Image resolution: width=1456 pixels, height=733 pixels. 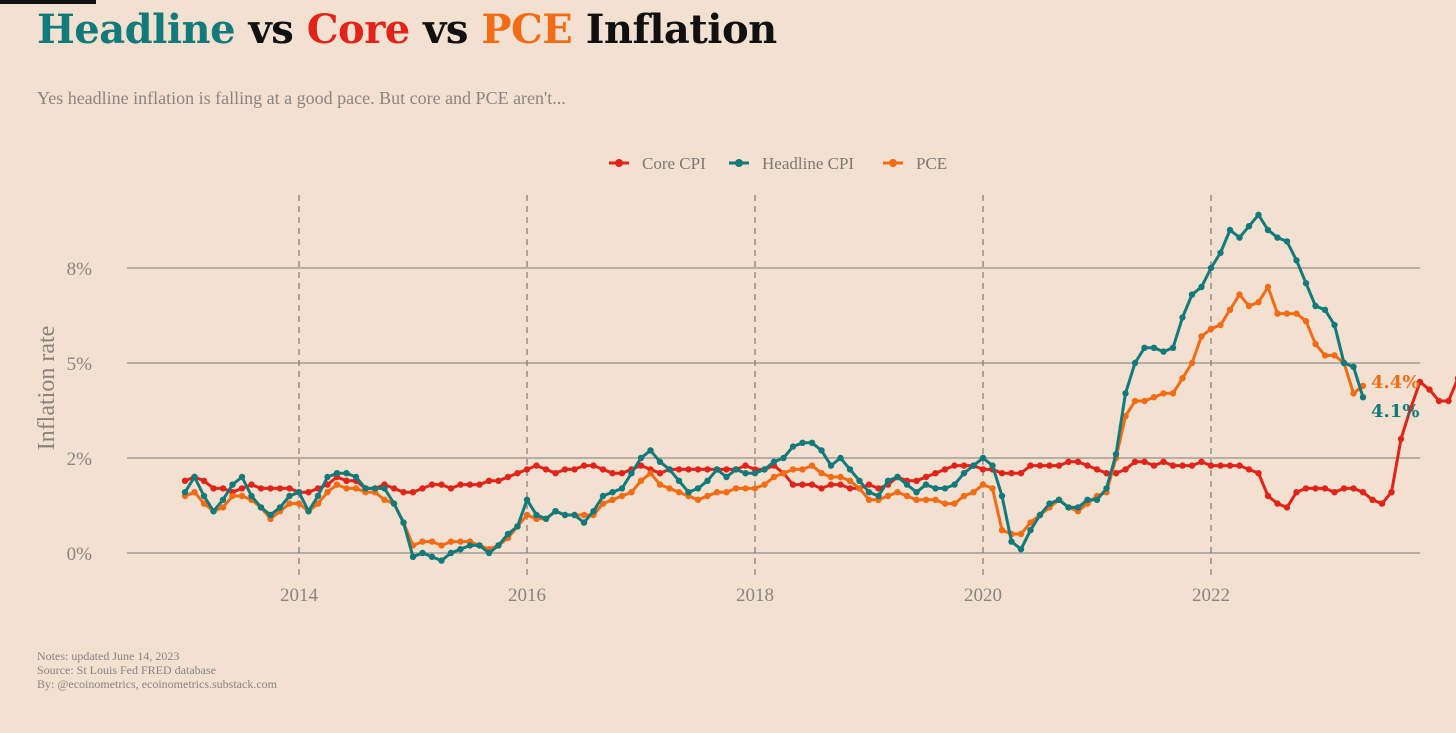 I want to click on x-tick-label: 2018, so click(x=755, y=595).